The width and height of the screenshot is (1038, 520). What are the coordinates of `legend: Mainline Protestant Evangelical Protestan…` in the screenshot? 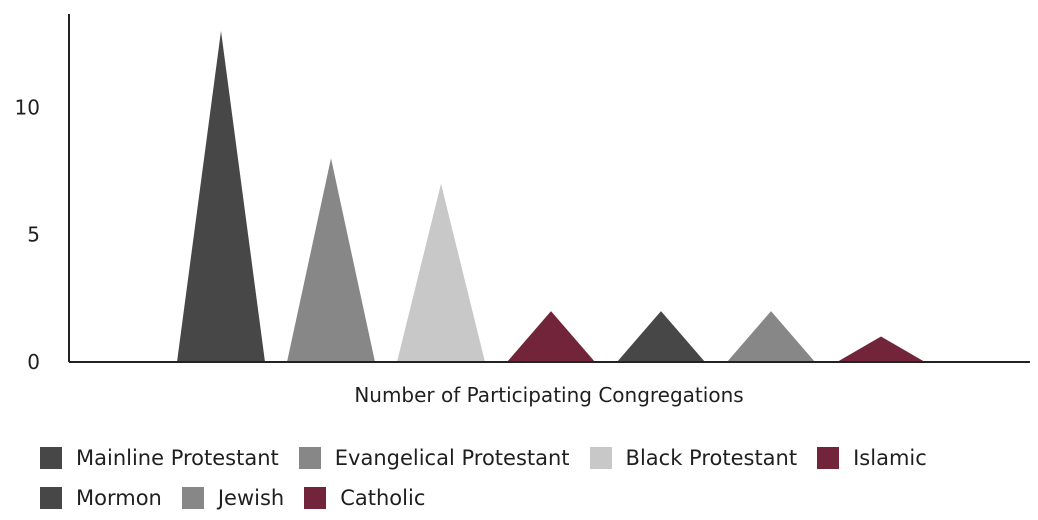 It's located at (535, 480).